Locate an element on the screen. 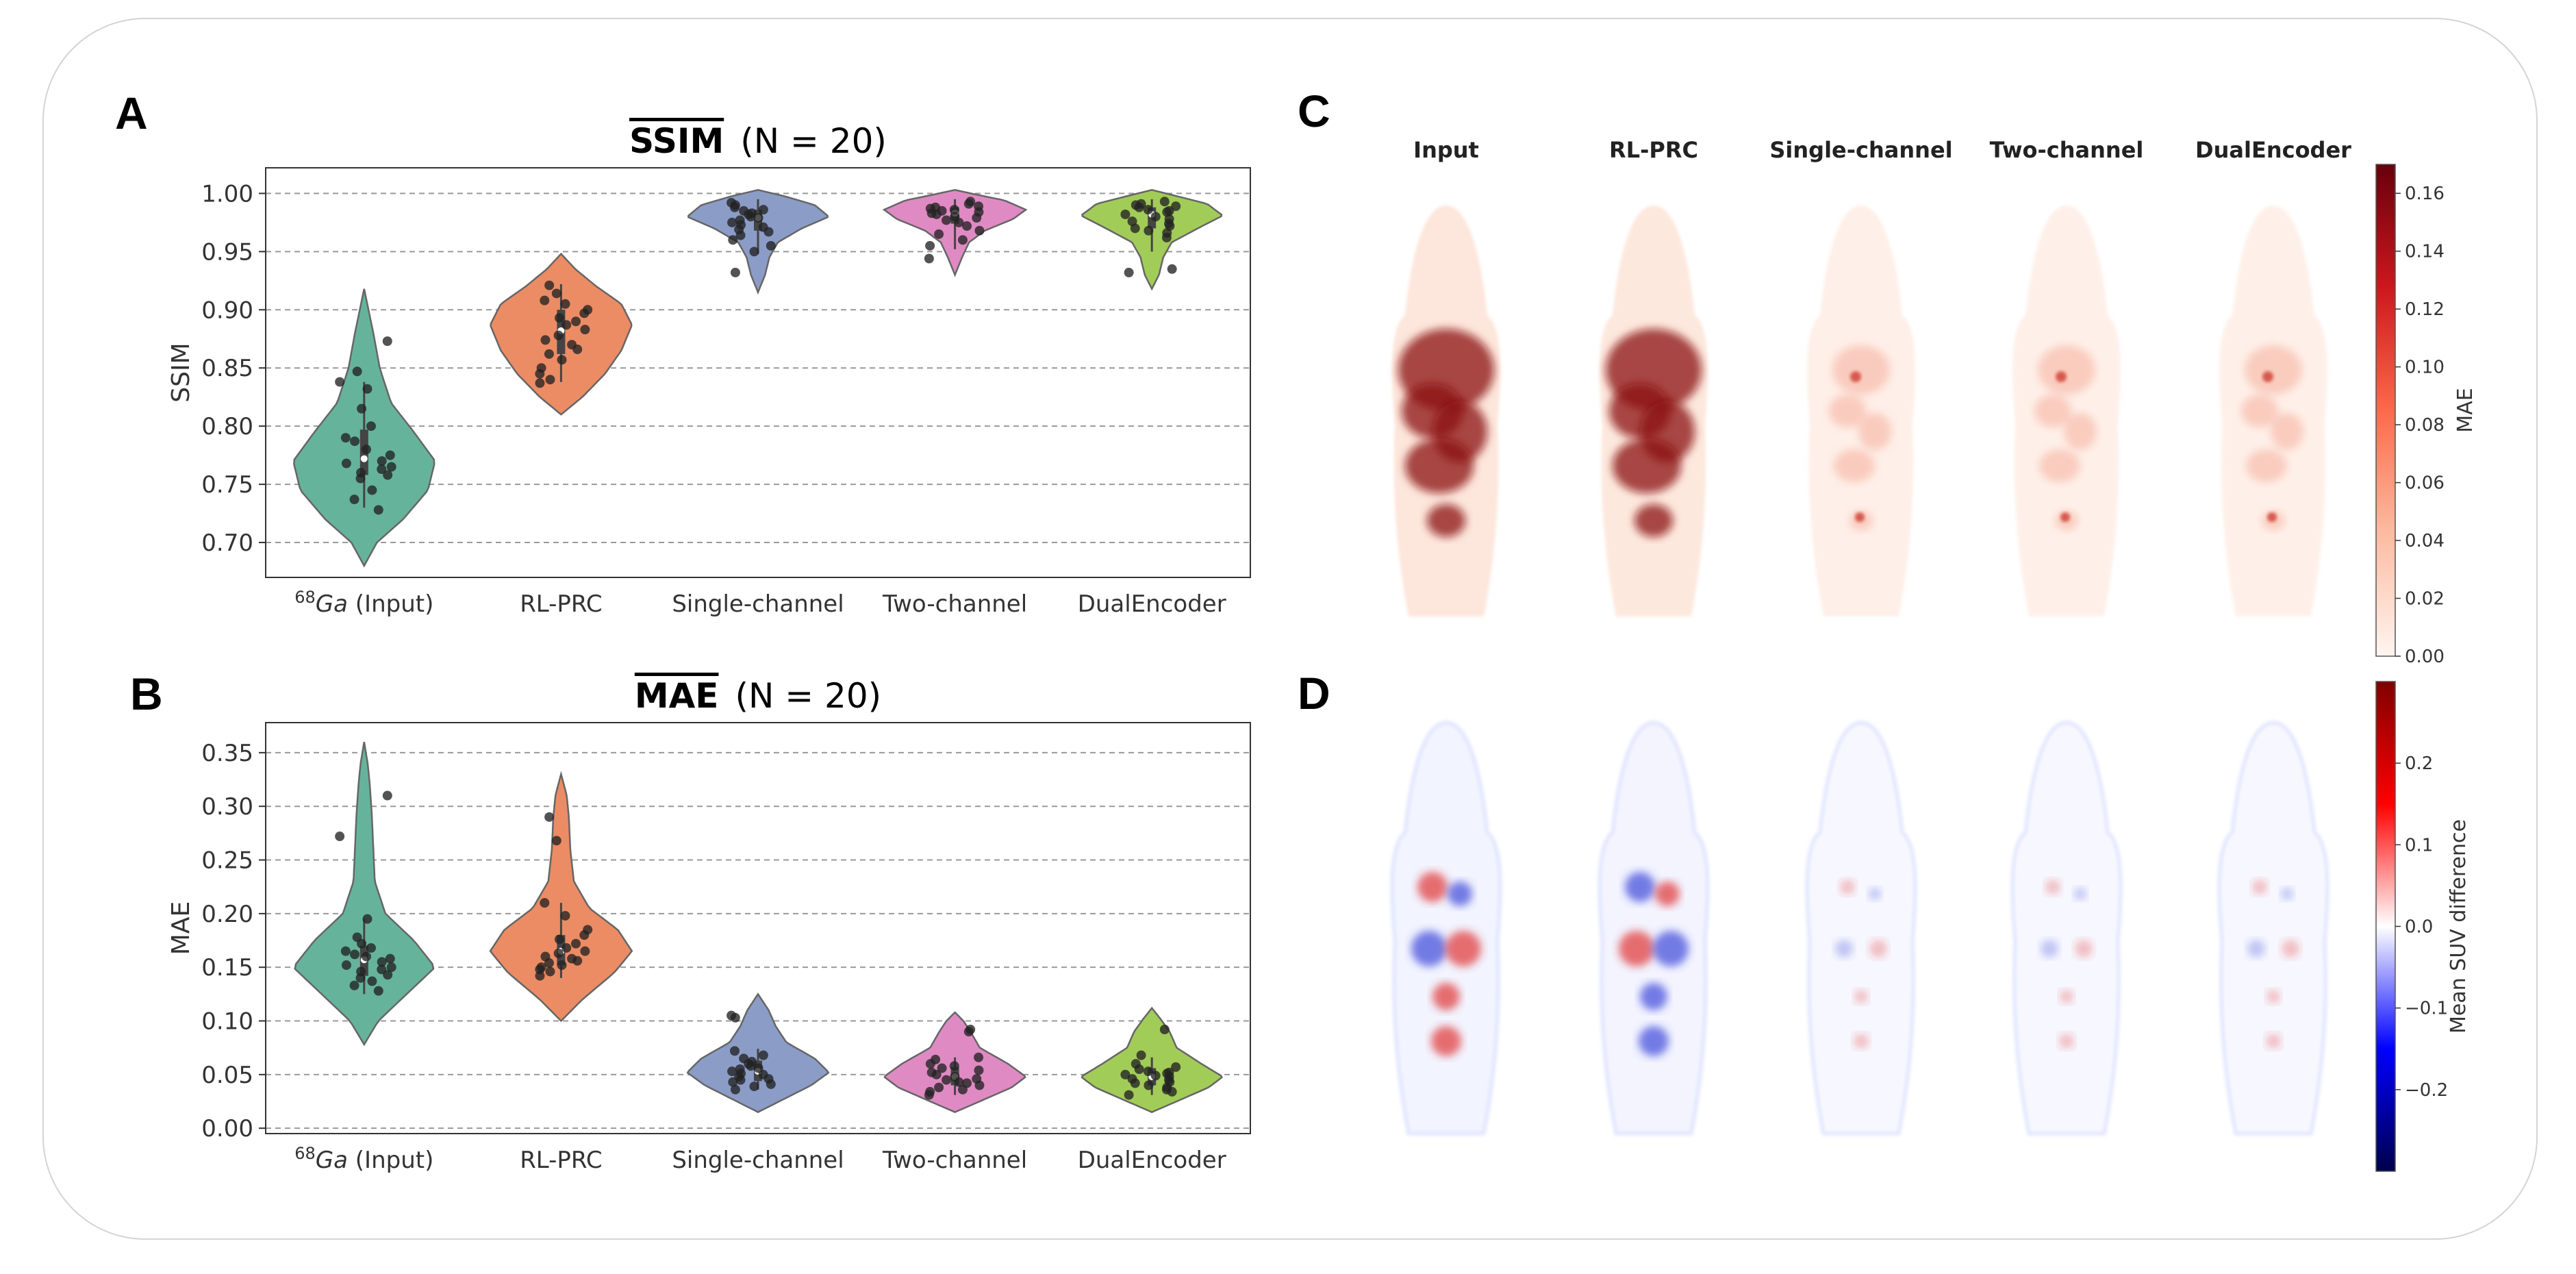 The height and width of the screenshot is (1274, 2576). column-header: Input is located at coordinates (1446, 150).